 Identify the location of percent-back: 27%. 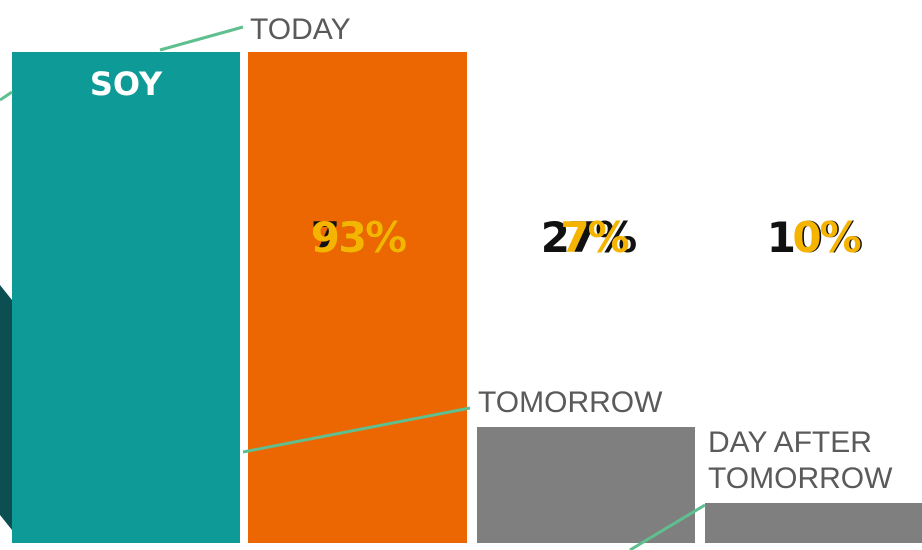
(588, 237).